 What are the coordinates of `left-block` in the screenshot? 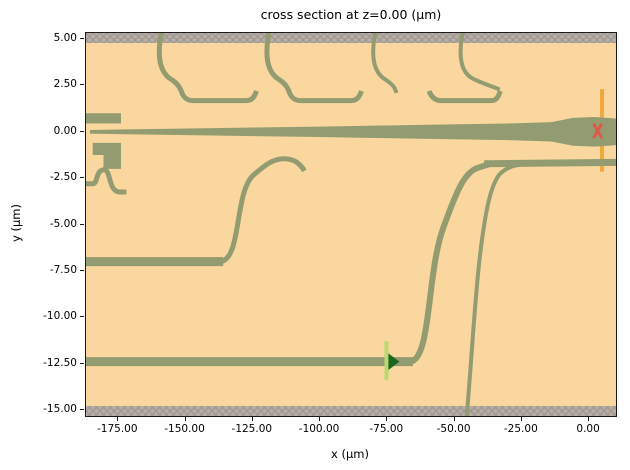 It's located at (106, 155).